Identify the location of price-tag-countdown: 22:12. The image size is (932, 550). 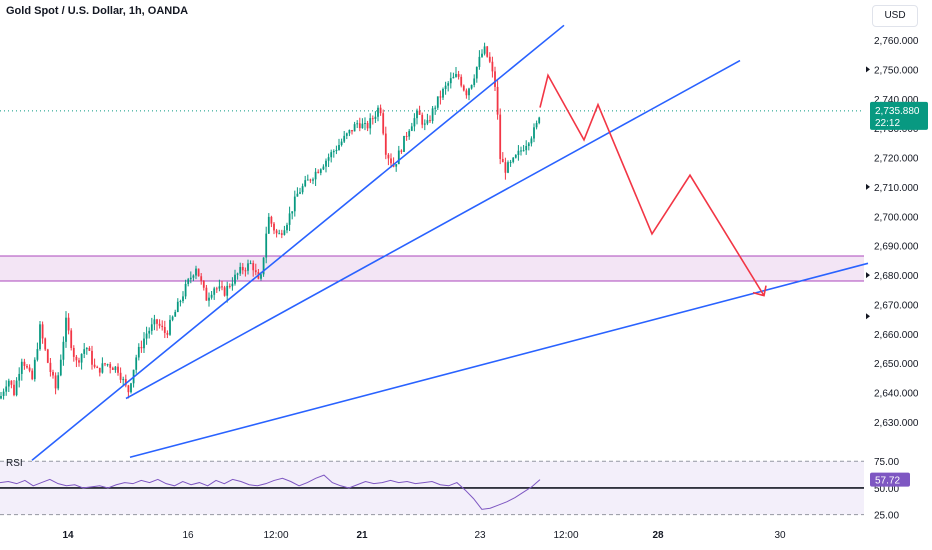
(887, 123).